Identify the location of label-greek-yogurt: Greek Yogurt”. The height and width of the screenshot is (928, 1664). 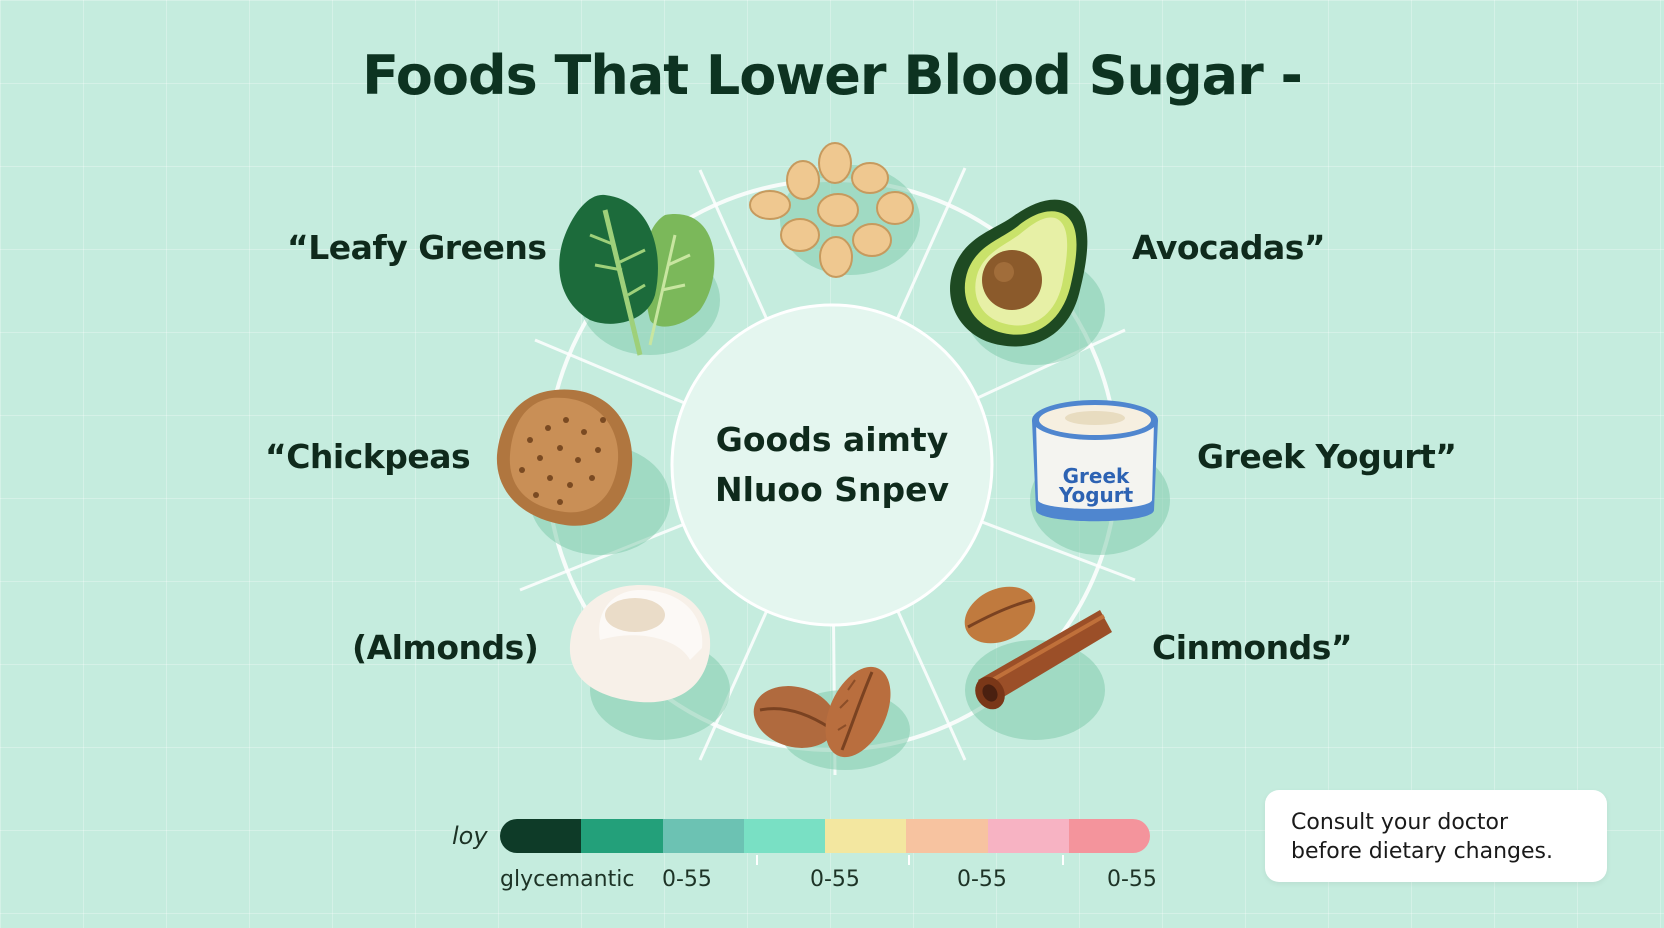
(1327, 456).